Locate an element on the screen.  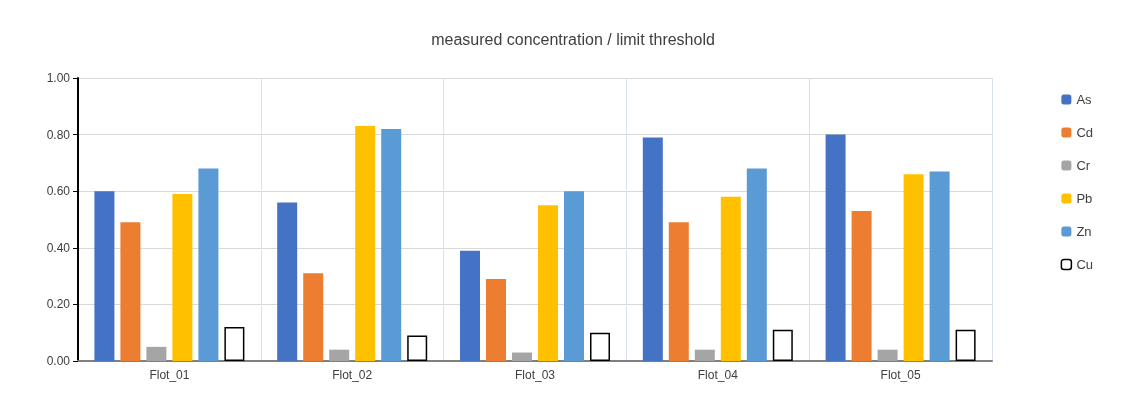
legend-label: Zn is located at coordinates (1084, 231).